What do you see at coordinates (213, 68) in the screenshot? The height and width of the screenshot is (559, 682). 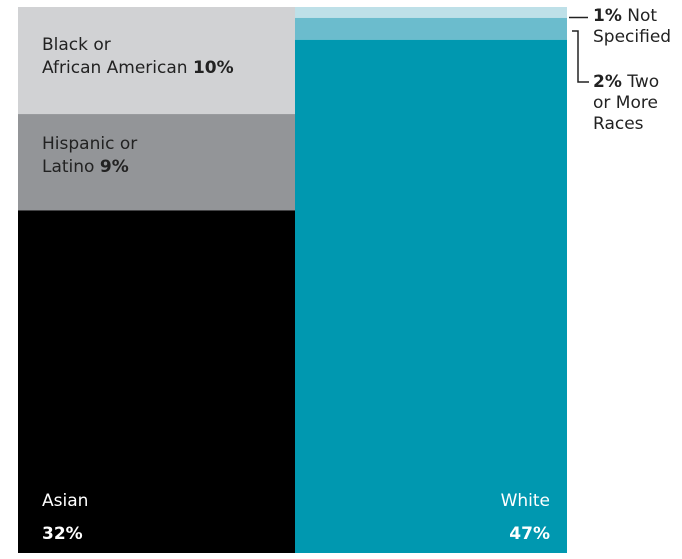 I see `value-black: 10%` at bounding box center [213, 68].